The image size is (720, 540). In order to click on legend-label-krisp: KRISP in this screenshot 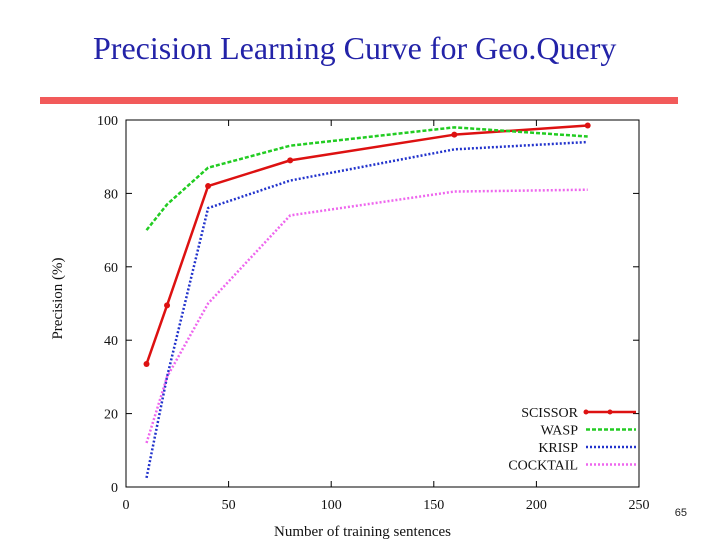, I will do `click(558, 448)`.